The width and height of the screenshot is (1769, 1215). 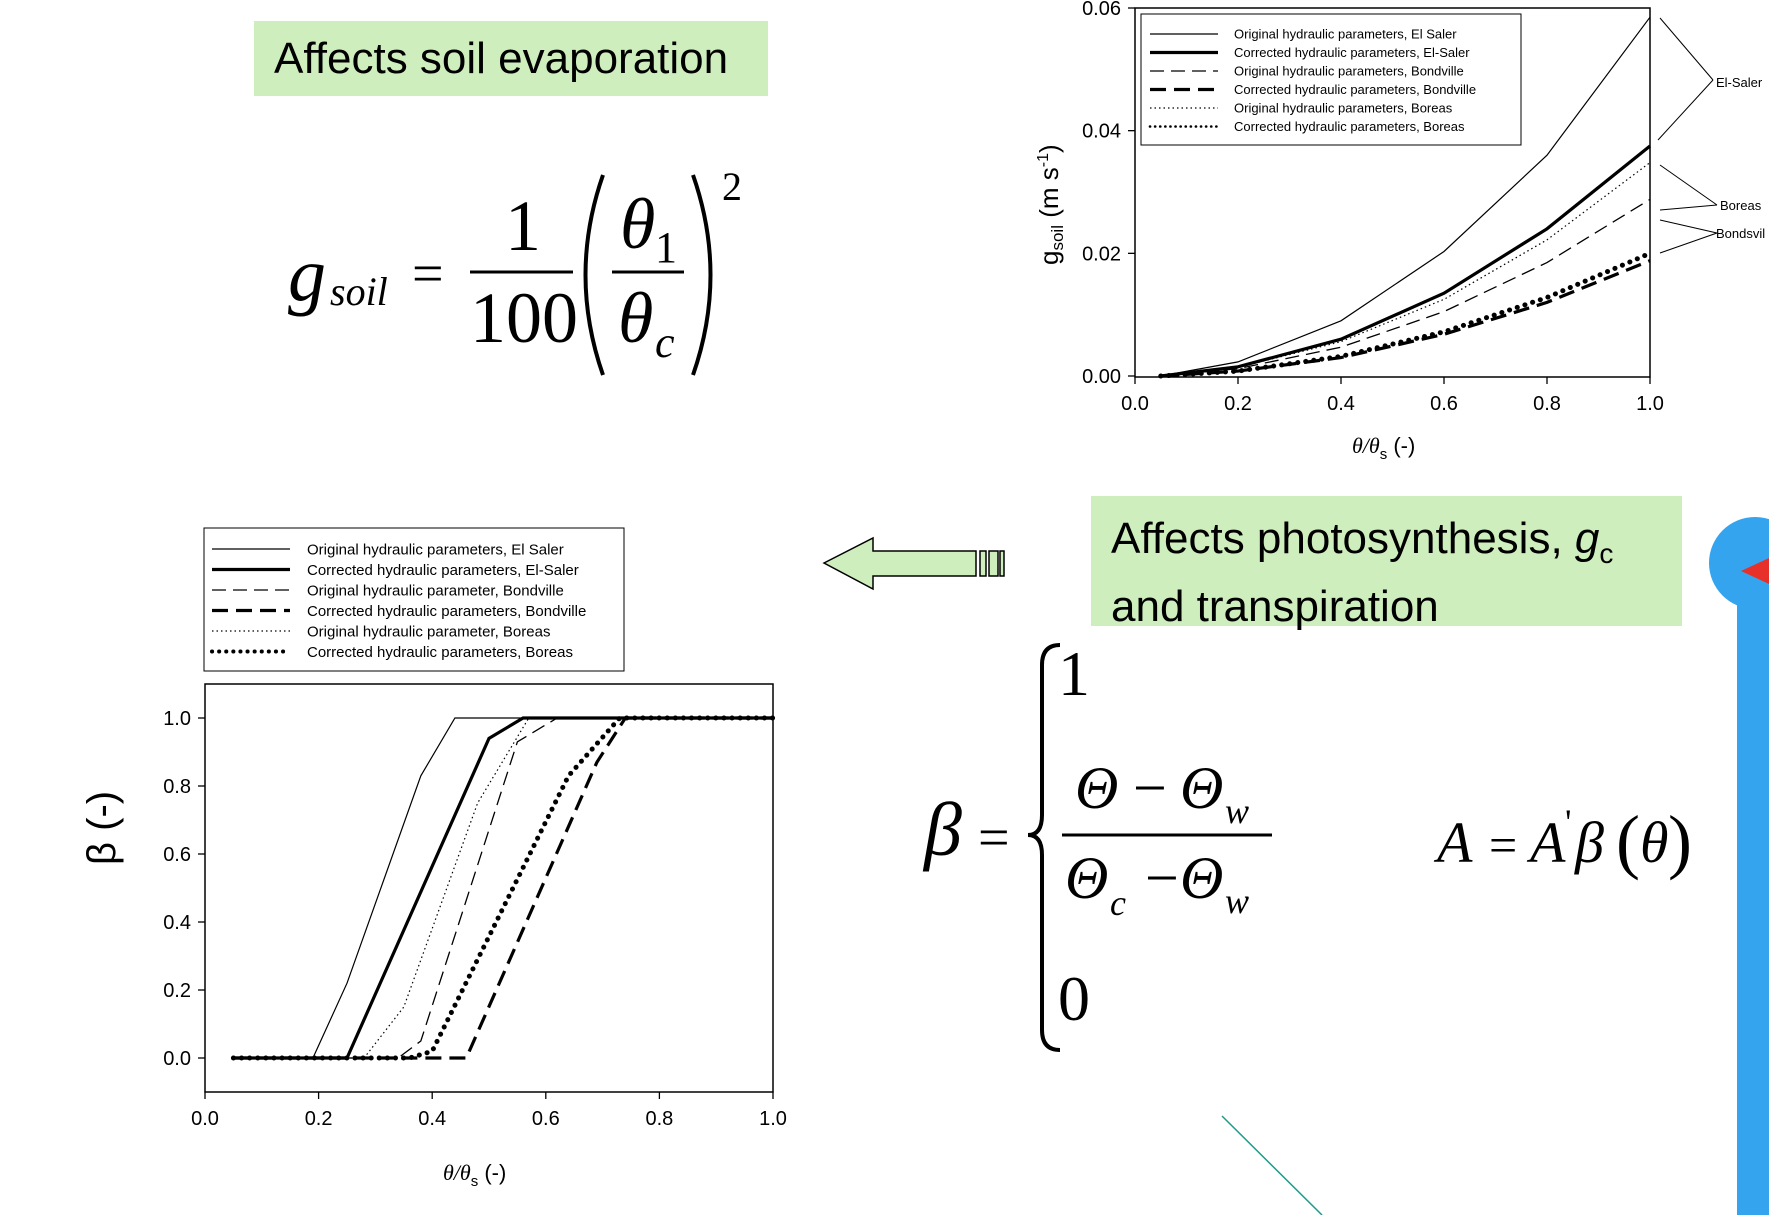 I want to click on eq-beta-num-minus: −, so click(x=1150, y=788).